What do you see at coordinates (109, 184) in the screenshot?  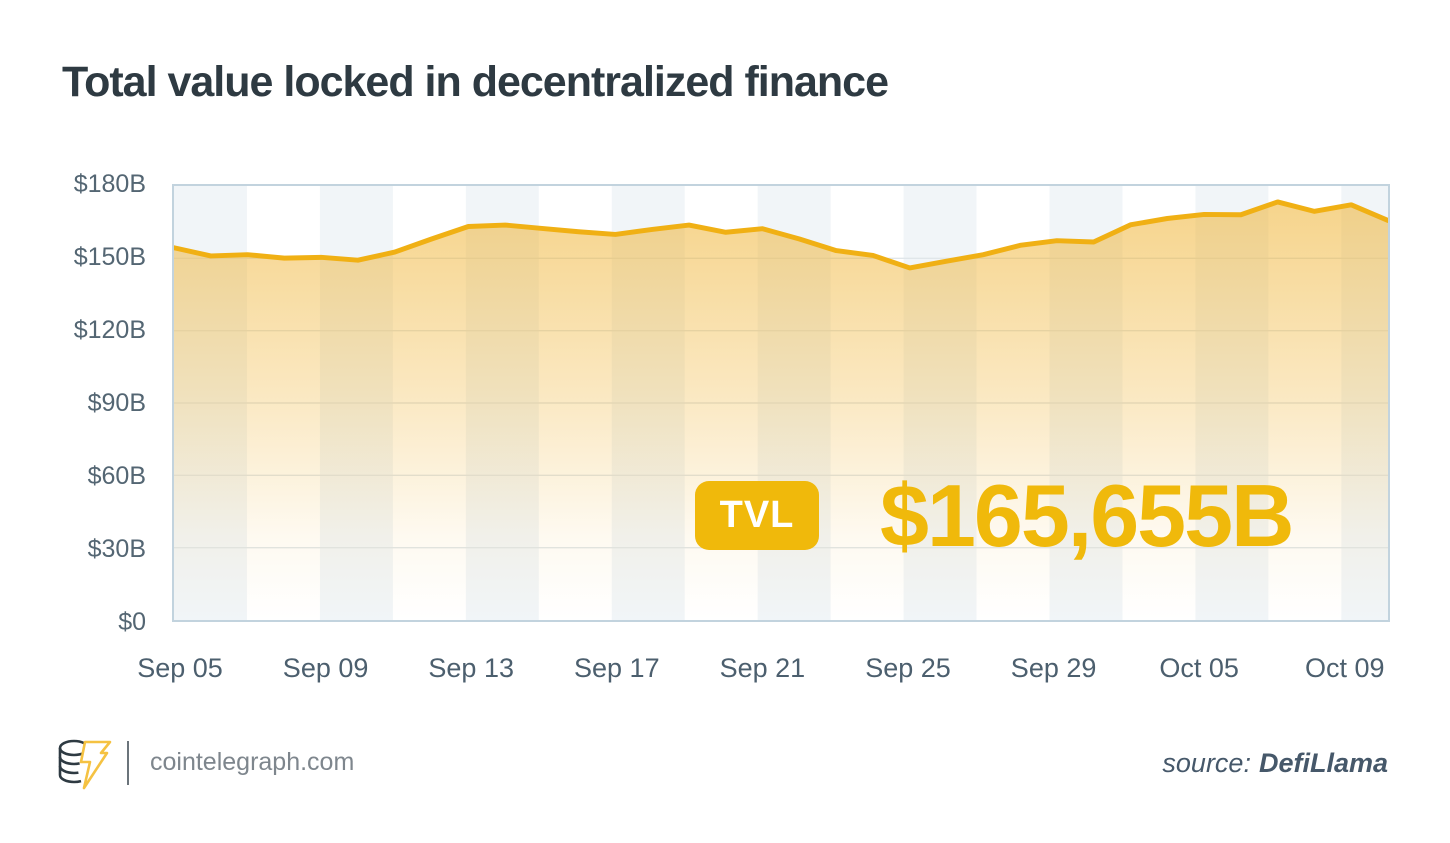 I see `y-tick-label: $180B` at bounding box center [109, 184].